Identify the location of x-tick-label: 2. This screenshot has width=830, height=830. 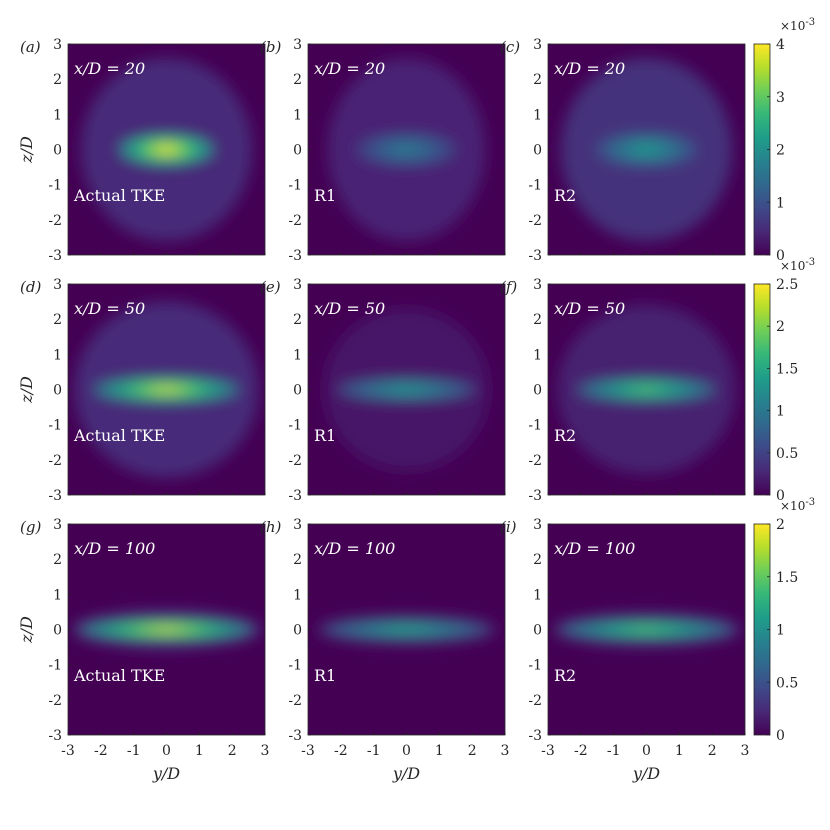
(712, 751).